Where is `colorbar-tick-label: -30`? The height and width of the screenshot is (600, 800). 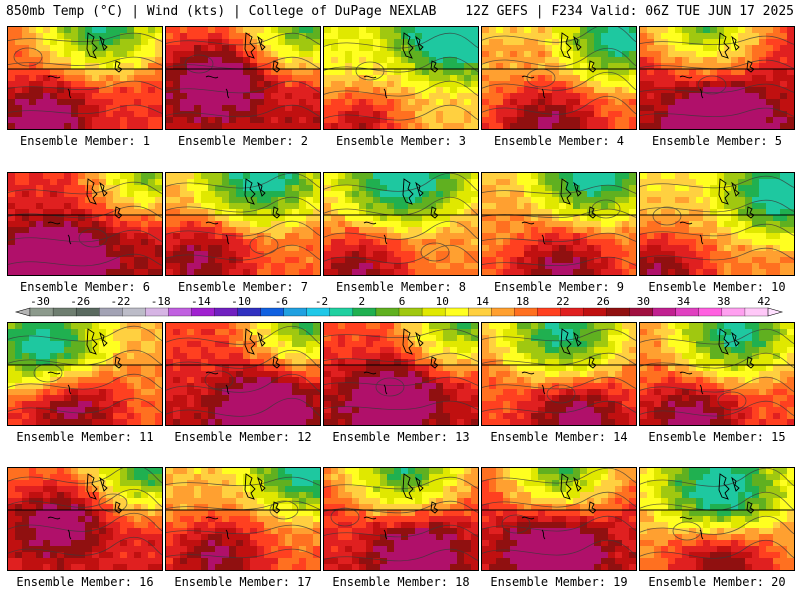
colorbar-tick-label: -30 is located at coordinates (40, 302).